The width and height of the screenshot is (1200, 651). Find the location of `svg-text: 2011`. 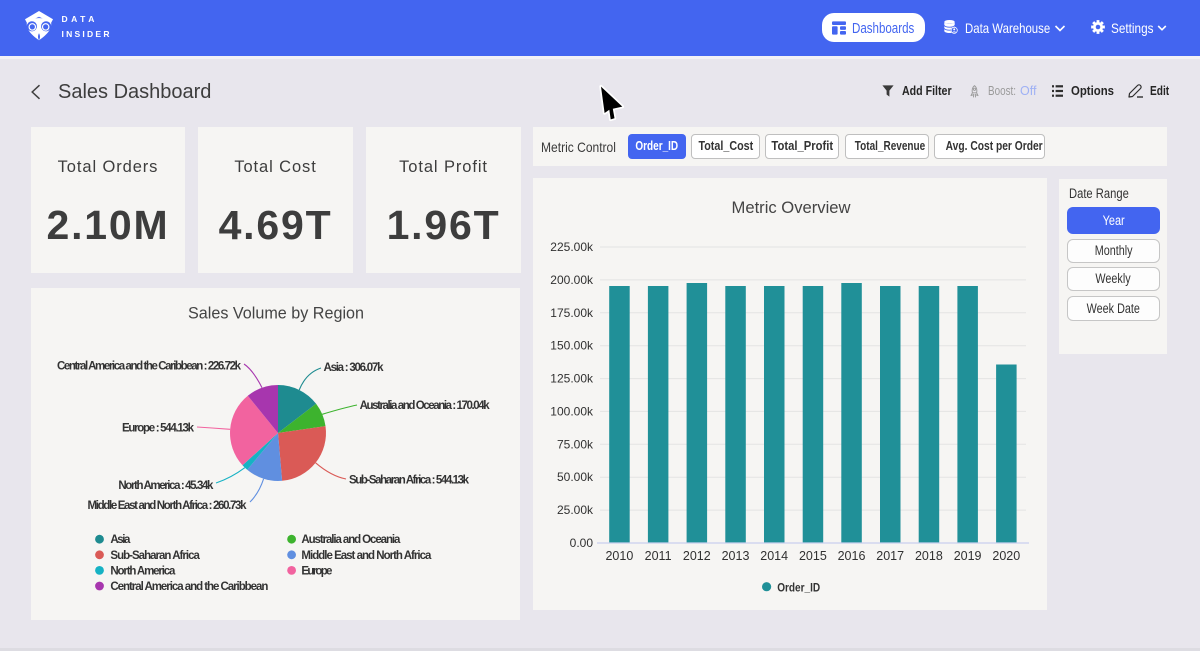

svg-text: 2011 is located at coordinates (658, 556).